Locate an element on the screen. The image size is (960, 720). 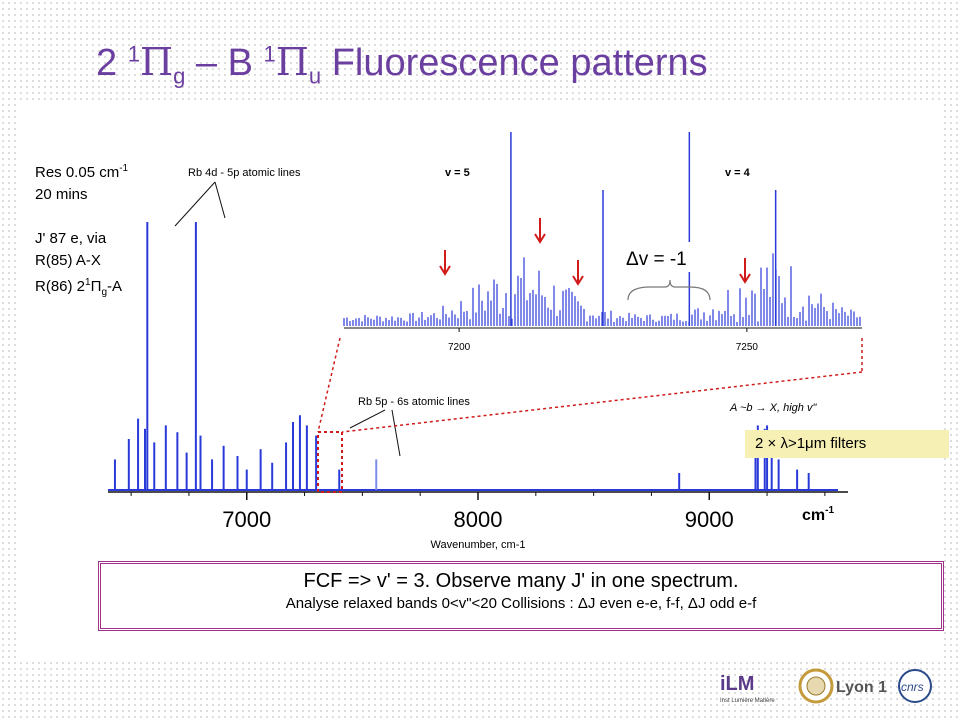
zoom-line-left is located at coordinates (329, 385).